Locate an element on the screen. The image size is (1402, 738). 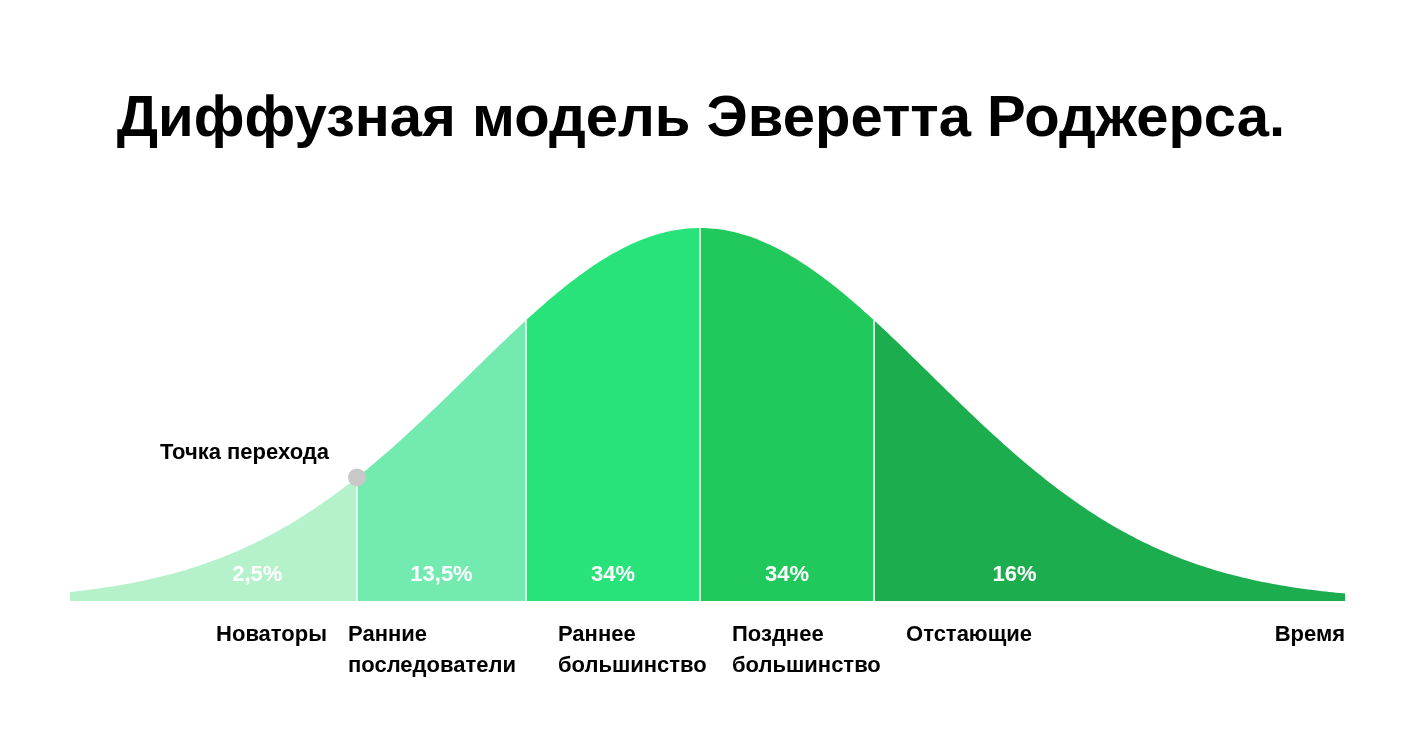
category-label: Ранние последователи is located at coordinates (432, 649).